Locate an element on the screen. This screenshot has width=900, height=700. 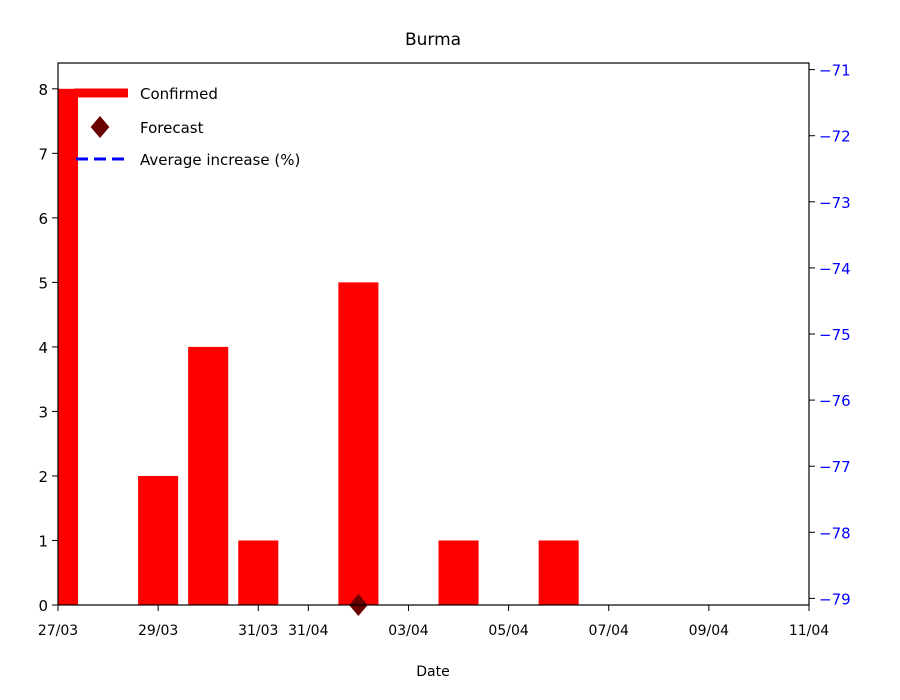
y2-tick-label: −75 is located at coordinates (835, 335).